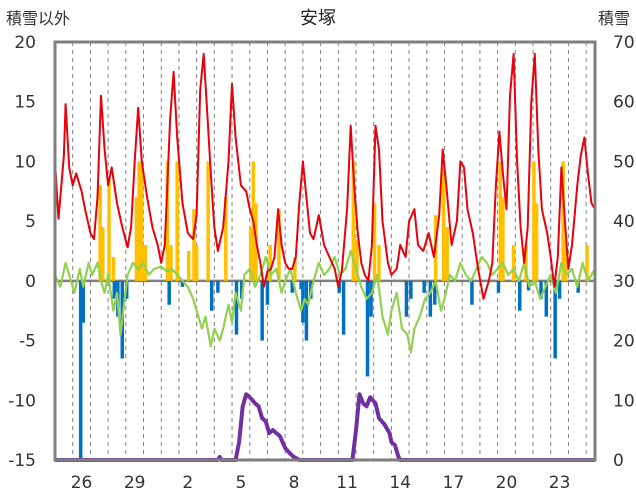  I want to click on right-tick-label: 30, so click(624, 282).